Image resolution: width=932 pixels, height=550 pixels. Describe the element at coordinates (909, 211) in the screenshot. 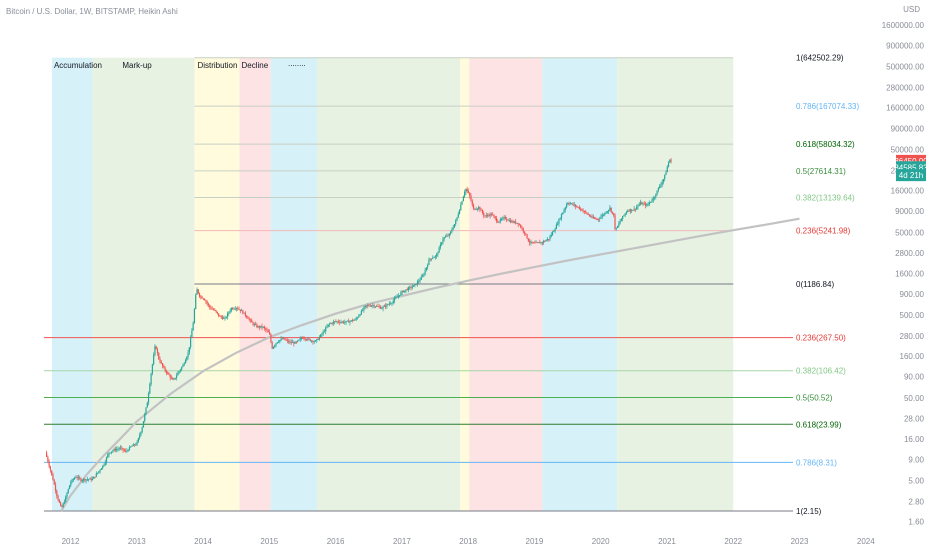

I see `y-tick-9000.00: 9000.00` at that location.